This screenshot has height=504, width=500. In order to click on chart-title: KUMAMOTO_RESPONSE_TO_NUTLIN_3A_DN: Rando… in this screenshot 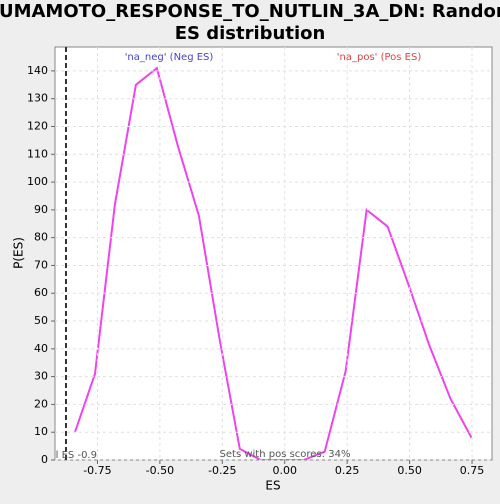, I will do `click(250, 22)`.